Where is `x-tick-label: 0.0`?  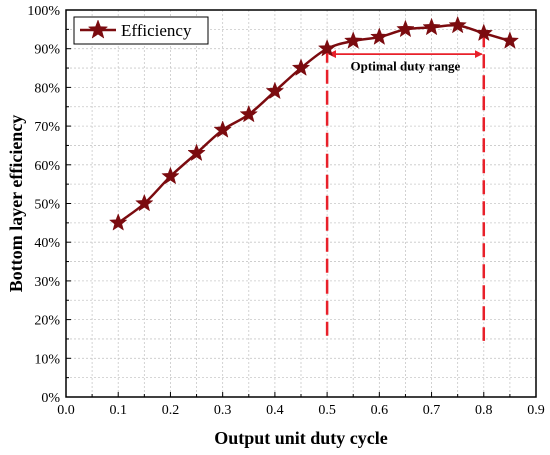
x-tick-label: 0.0 is located at coordinates (66, 410).